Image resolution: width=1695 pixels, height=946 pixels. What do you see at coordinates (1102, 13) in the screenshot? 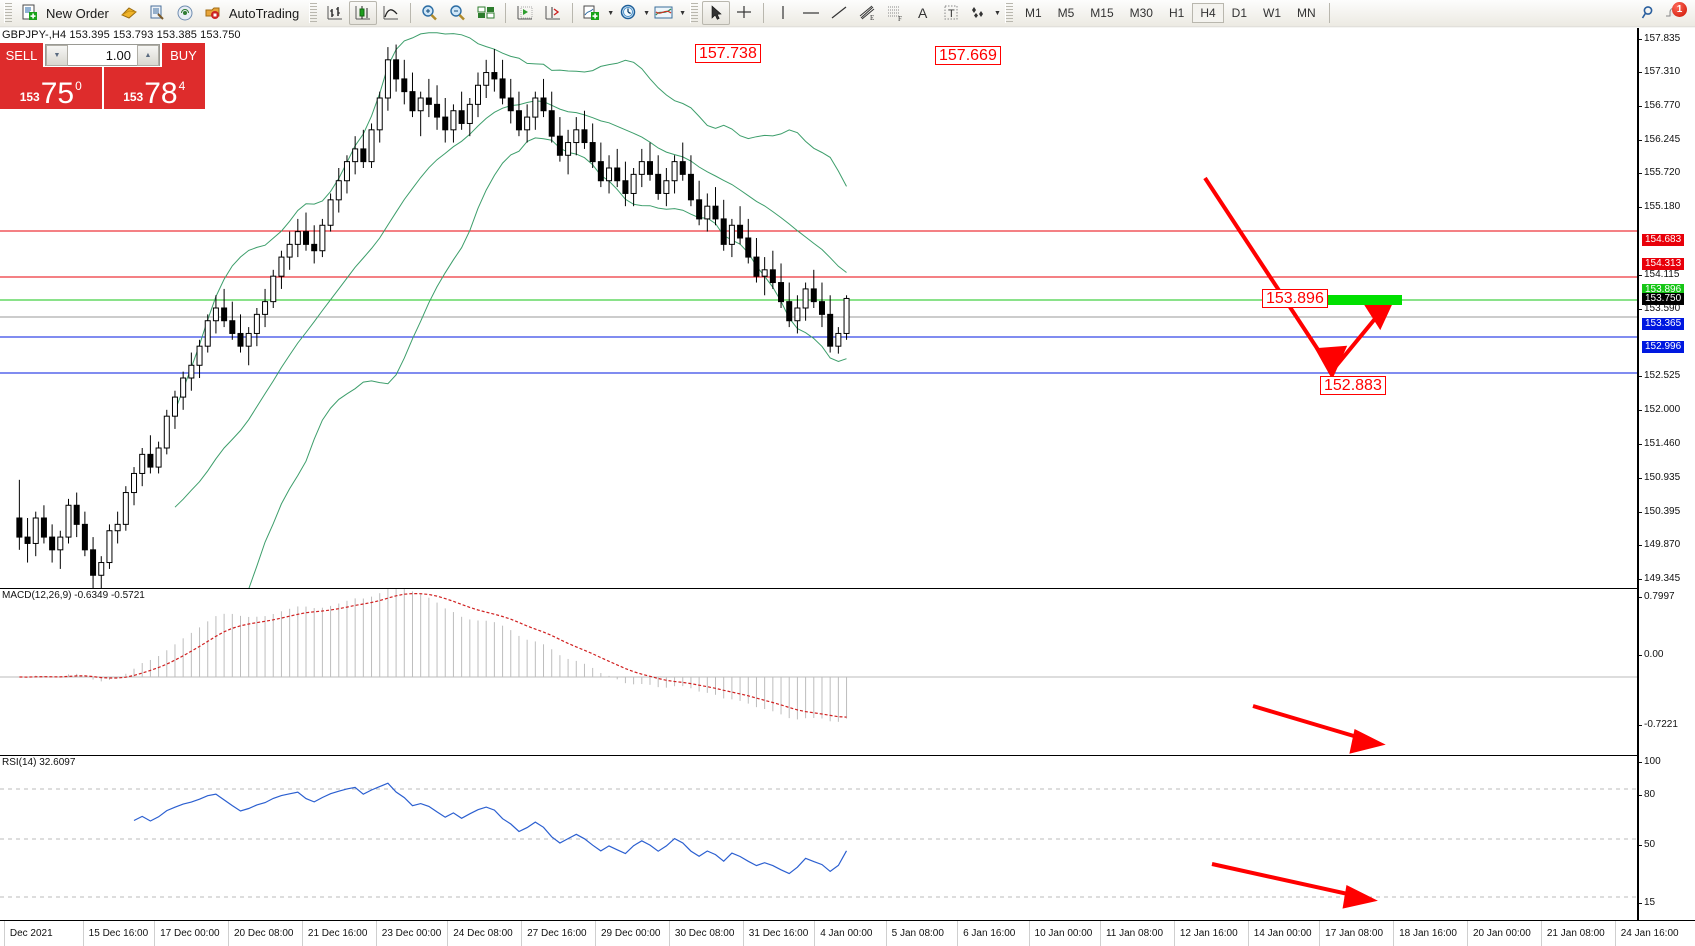
I see `timeframe-m15: M15` at bounding box center [1102, 13].